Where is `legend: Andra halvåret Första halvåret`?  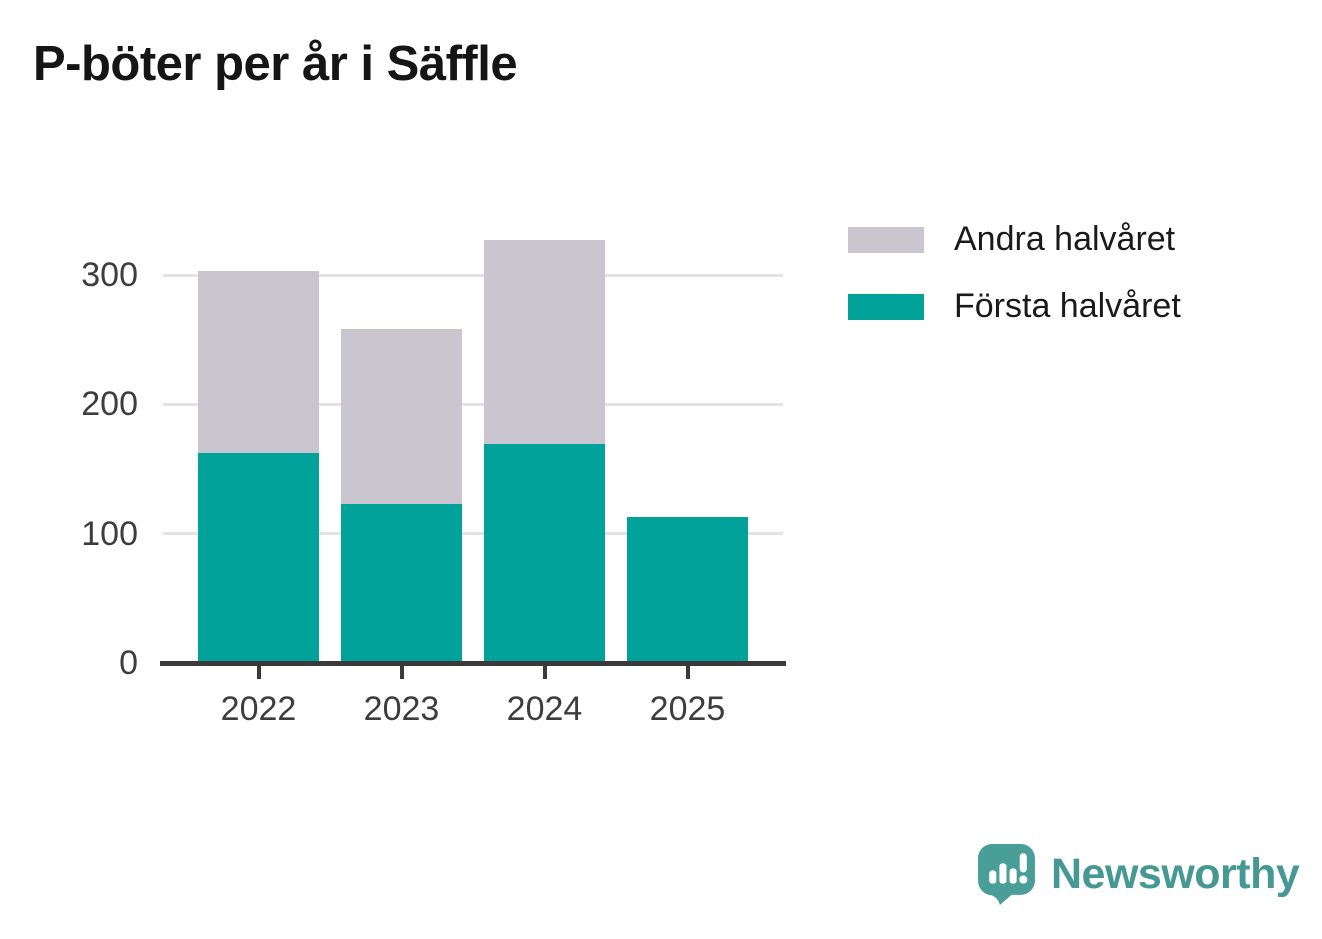
legend: Andra halvåret Första halvåret is located at coordinates (1014, 287).